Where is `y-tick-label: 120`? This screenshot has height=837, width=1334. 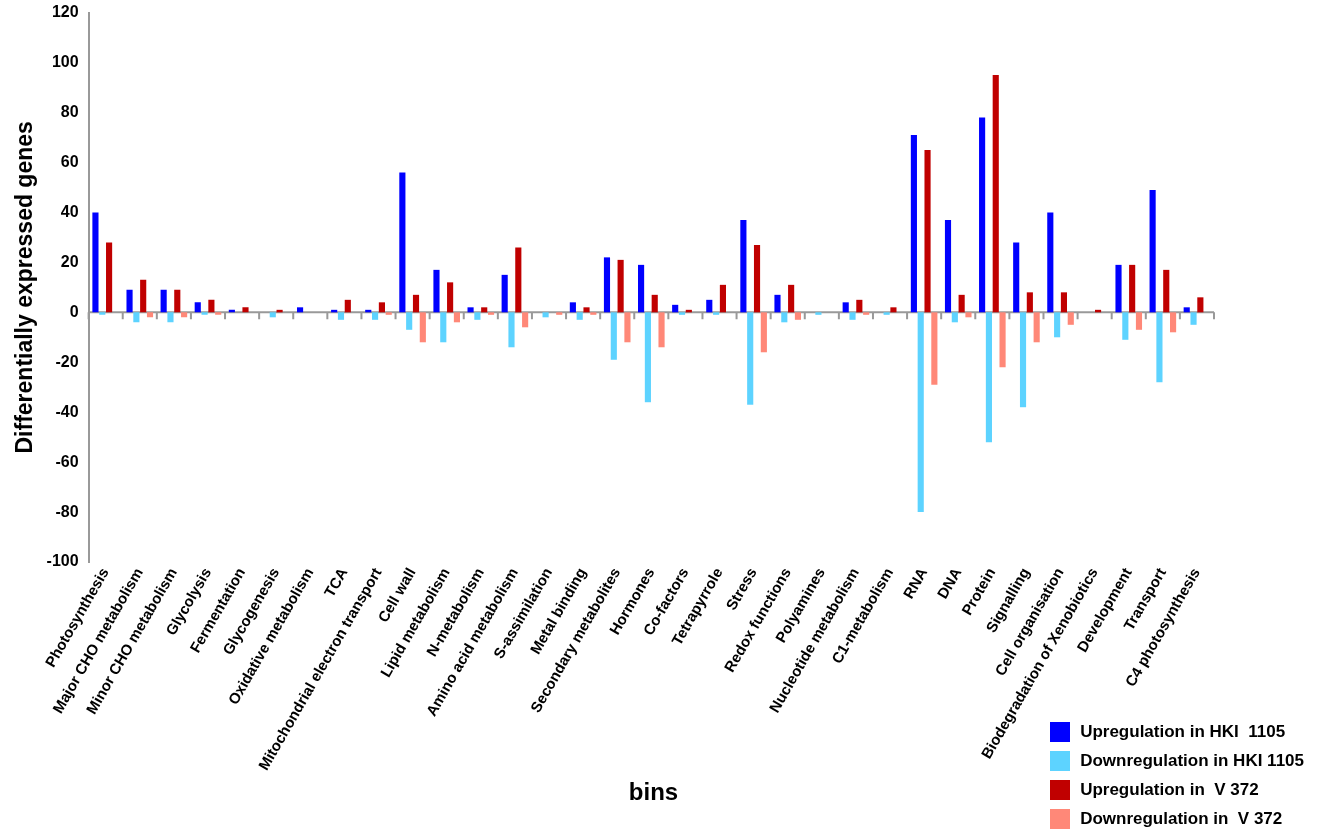
y-tick-label: 120 is located at coordinates (65, 12).